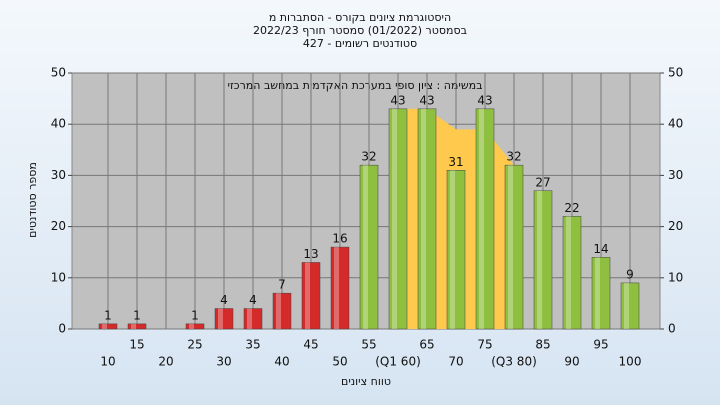 The height and width of the screenshot is (405, 720). I want to click on x-tick-label: 15, so click(136, 345).